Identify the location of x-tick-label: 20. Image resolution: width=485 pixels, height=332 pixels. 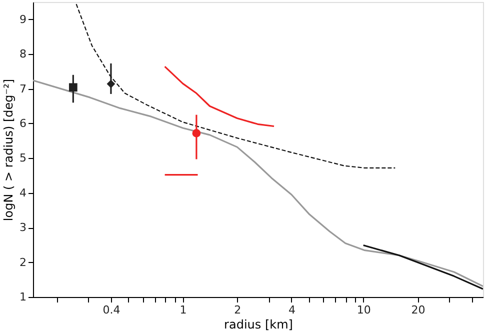
(418, 310).